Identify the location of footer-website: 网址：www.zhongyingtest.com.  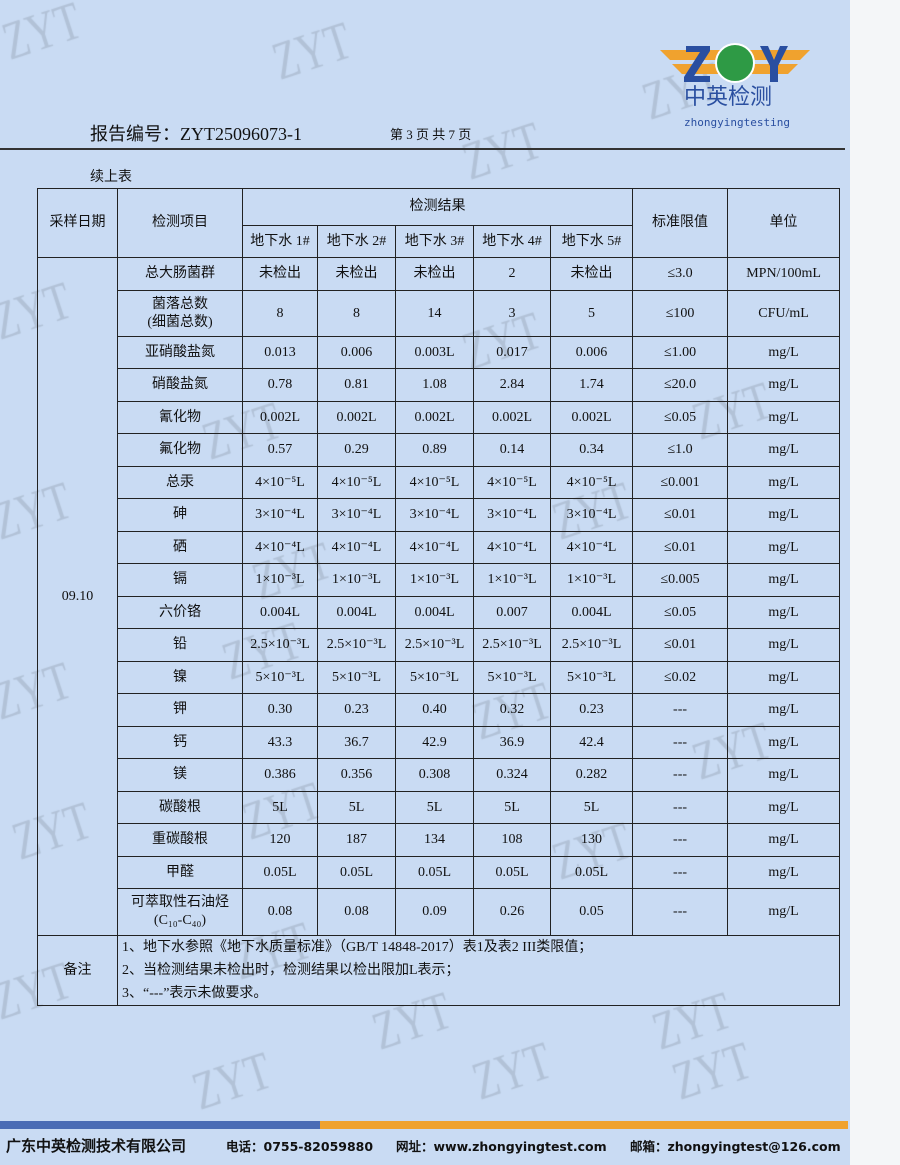
(501, 1146).